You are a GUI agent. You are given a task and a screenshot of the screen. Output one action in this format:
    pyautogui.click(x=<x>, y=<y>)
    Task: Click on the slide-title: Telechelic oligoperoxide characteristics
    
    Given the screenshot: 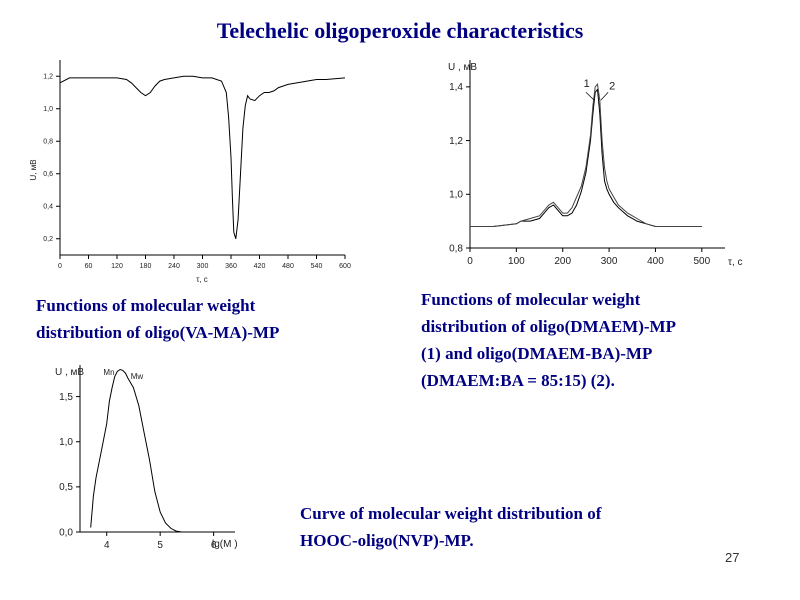 What is the action you would take?
    pyautogui.click(x=400, y=30)
    